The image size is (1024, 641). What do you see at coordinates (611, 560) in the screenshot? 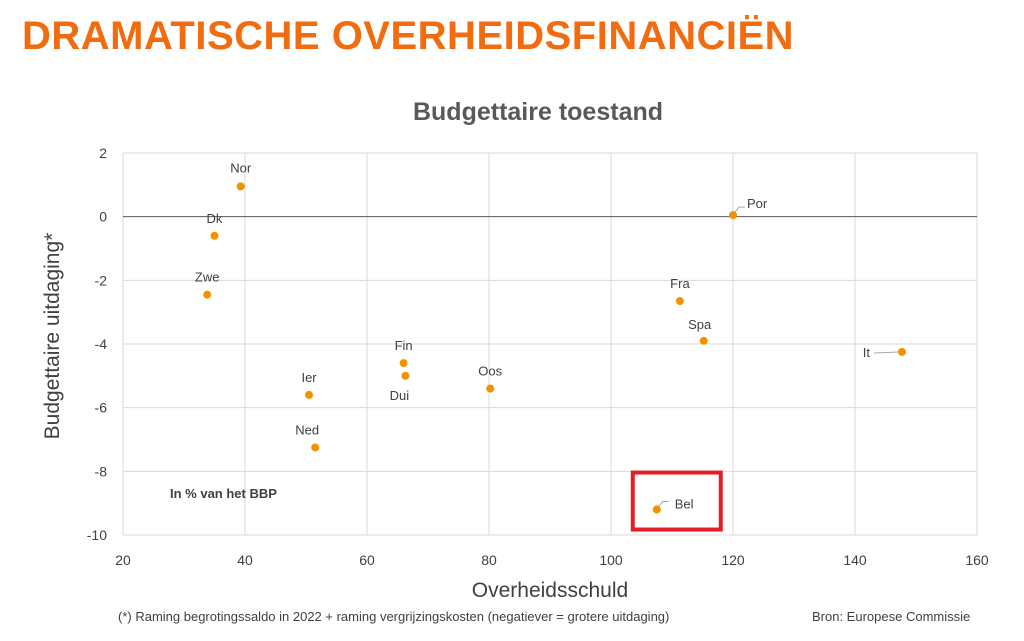
I see `x-tick-label: 100` at bounding box center [611, 560].